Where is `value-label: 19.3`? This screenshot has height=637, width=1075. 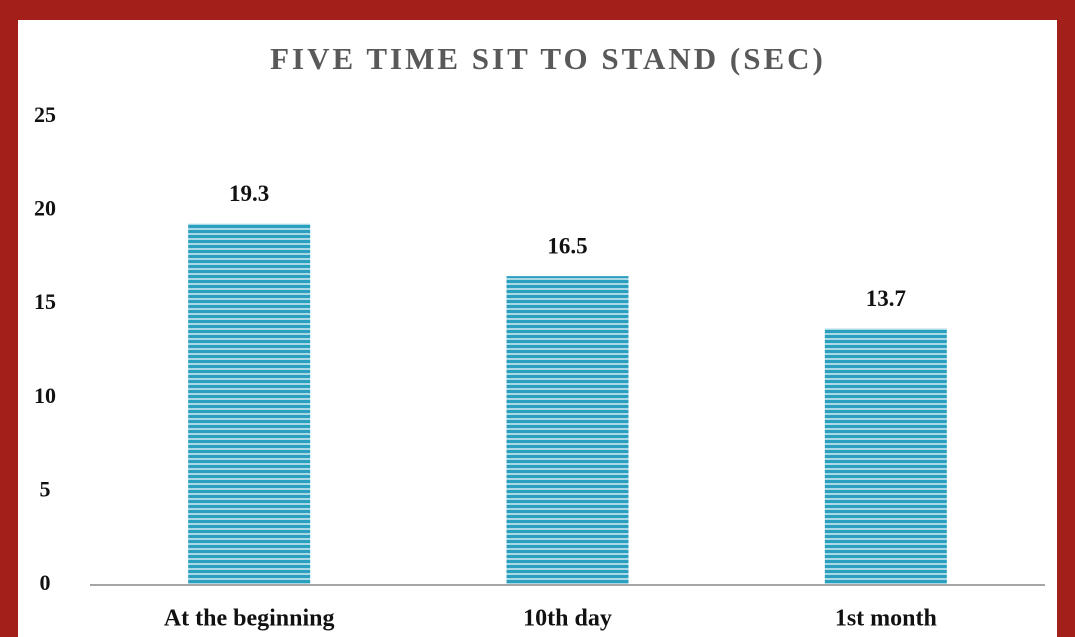 value-label: 19.3 is located at coordinates (249, 193).